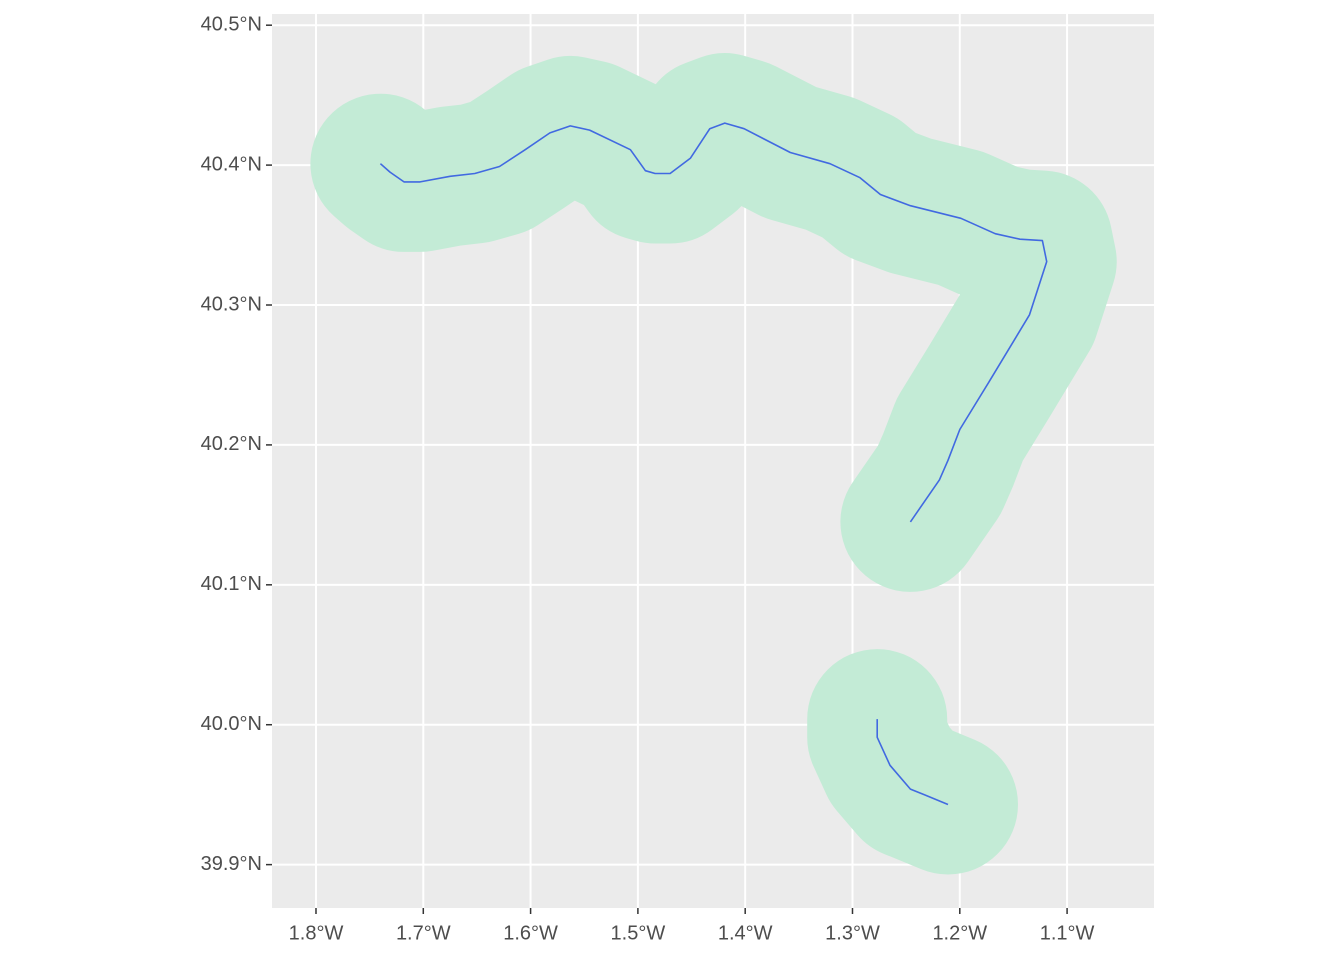  Describe the element at coordinates (231, 444) in the screenshot. I see `y-tick-label: 40.2°N` at that location.